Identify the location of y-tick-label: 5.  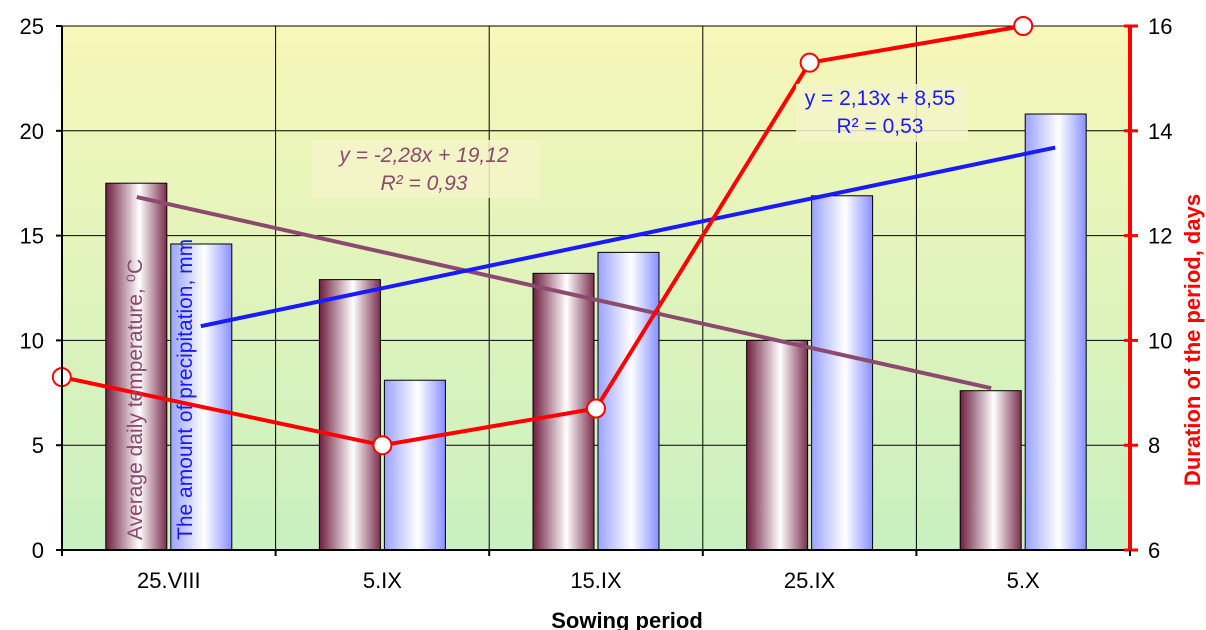
(38, 445).